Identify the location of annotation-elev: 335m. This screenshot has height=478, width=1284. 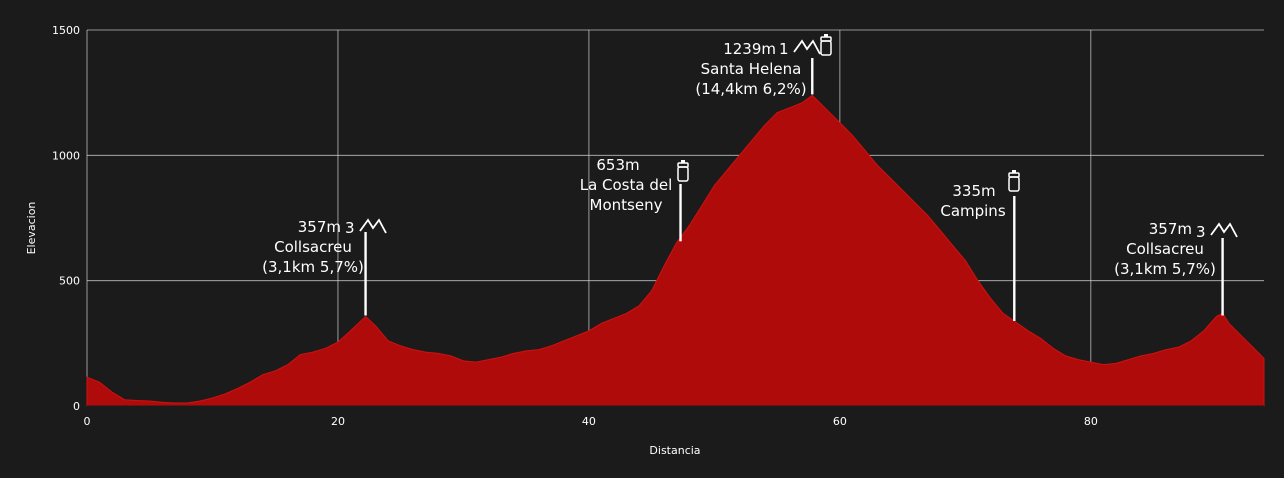
(973, 191).